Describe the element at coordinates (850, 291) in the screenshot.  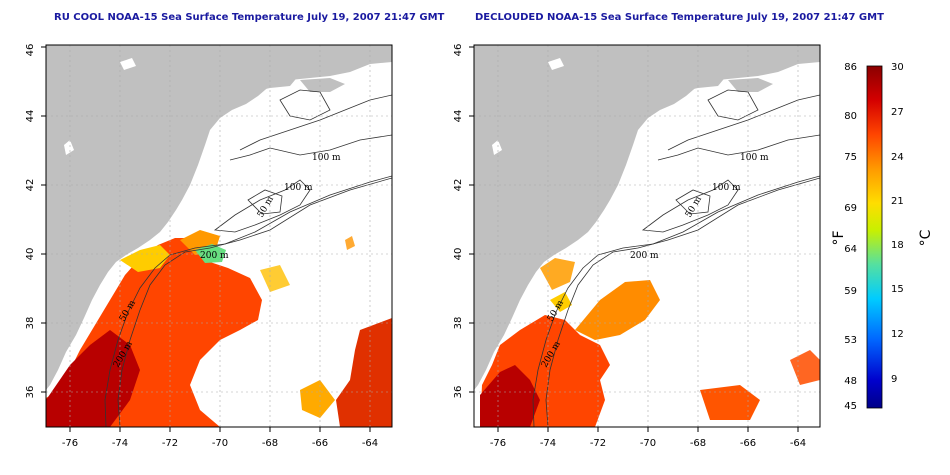
I see `fahrenheit-tick: 59` at that location.